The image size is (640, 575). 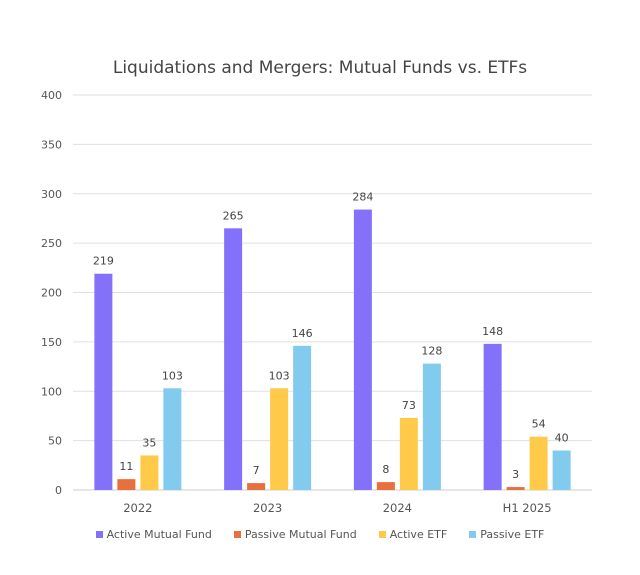 I want to click on legend-label: Passive Mutual Fund, so click(x=300, y=534).